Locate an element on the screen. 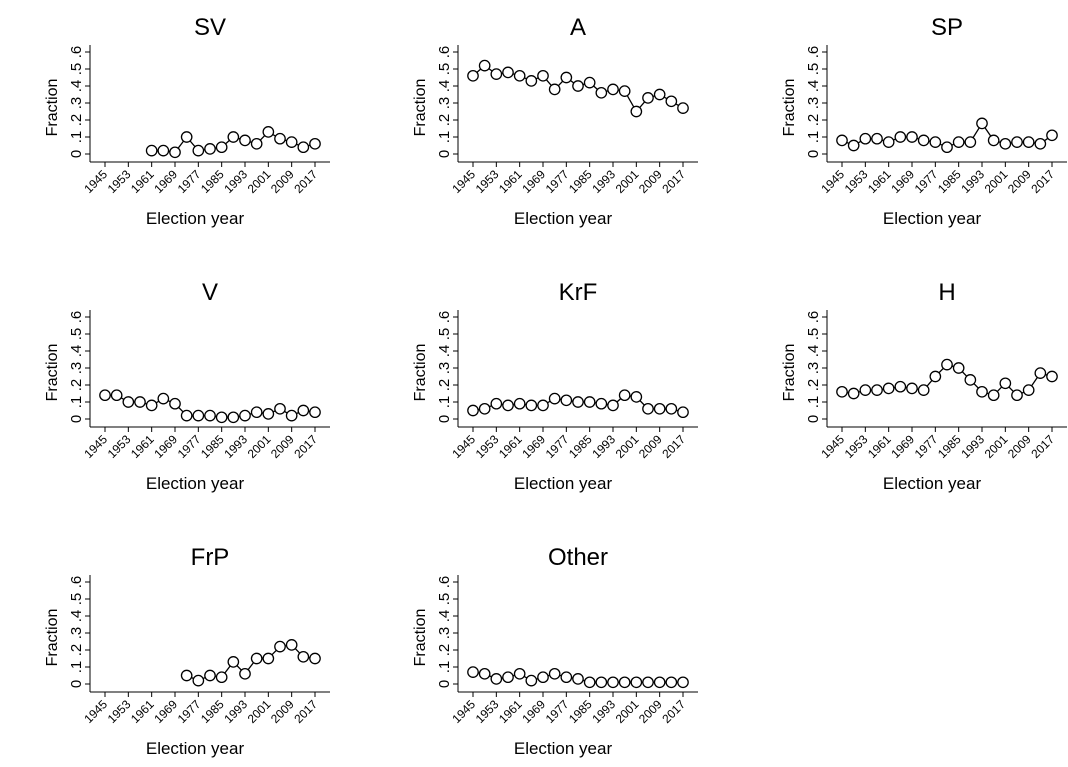  x-axis-label: Election year is located at coordinates (932, 218).